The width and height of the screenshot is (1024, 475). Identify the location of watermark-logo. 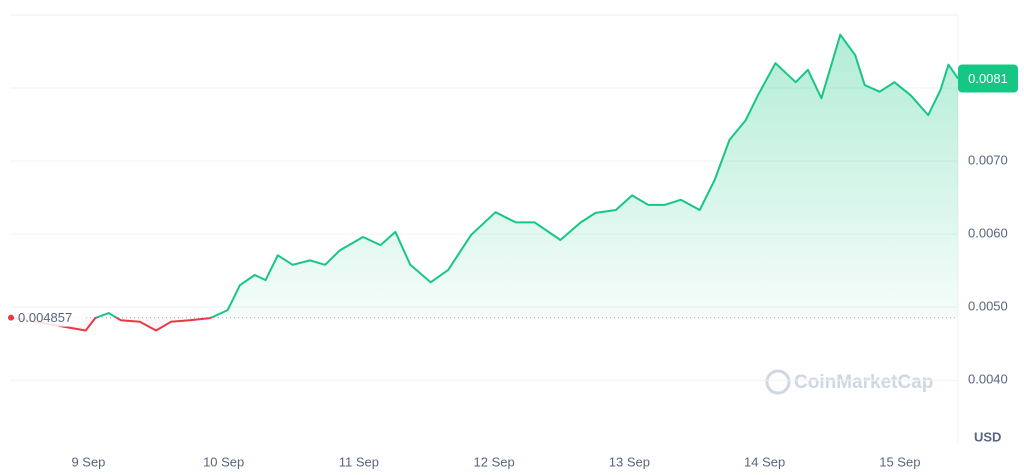
(778, 382).